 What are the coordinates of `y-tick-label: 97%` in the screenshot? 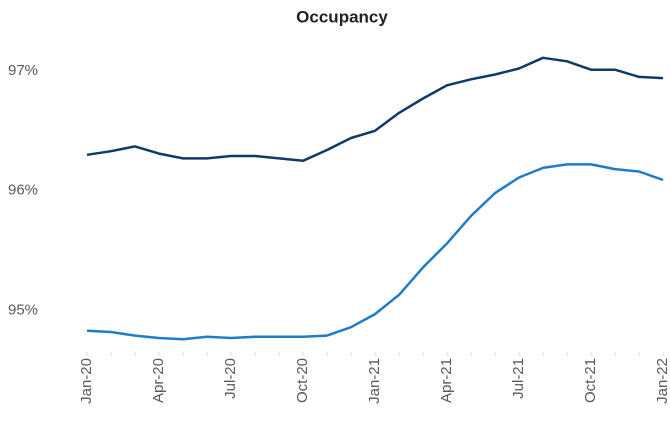 It's located at (23, 70).